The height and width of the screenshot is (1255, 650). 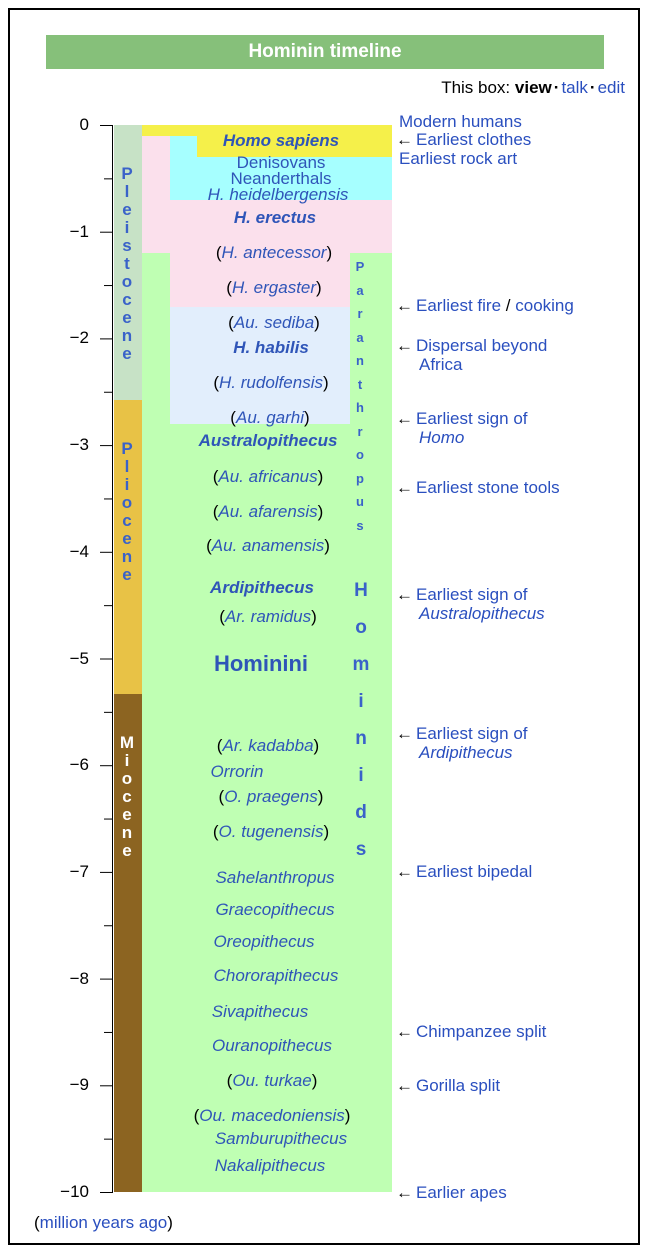 I want to click on axis-ticks, so click(x=106, y=659).